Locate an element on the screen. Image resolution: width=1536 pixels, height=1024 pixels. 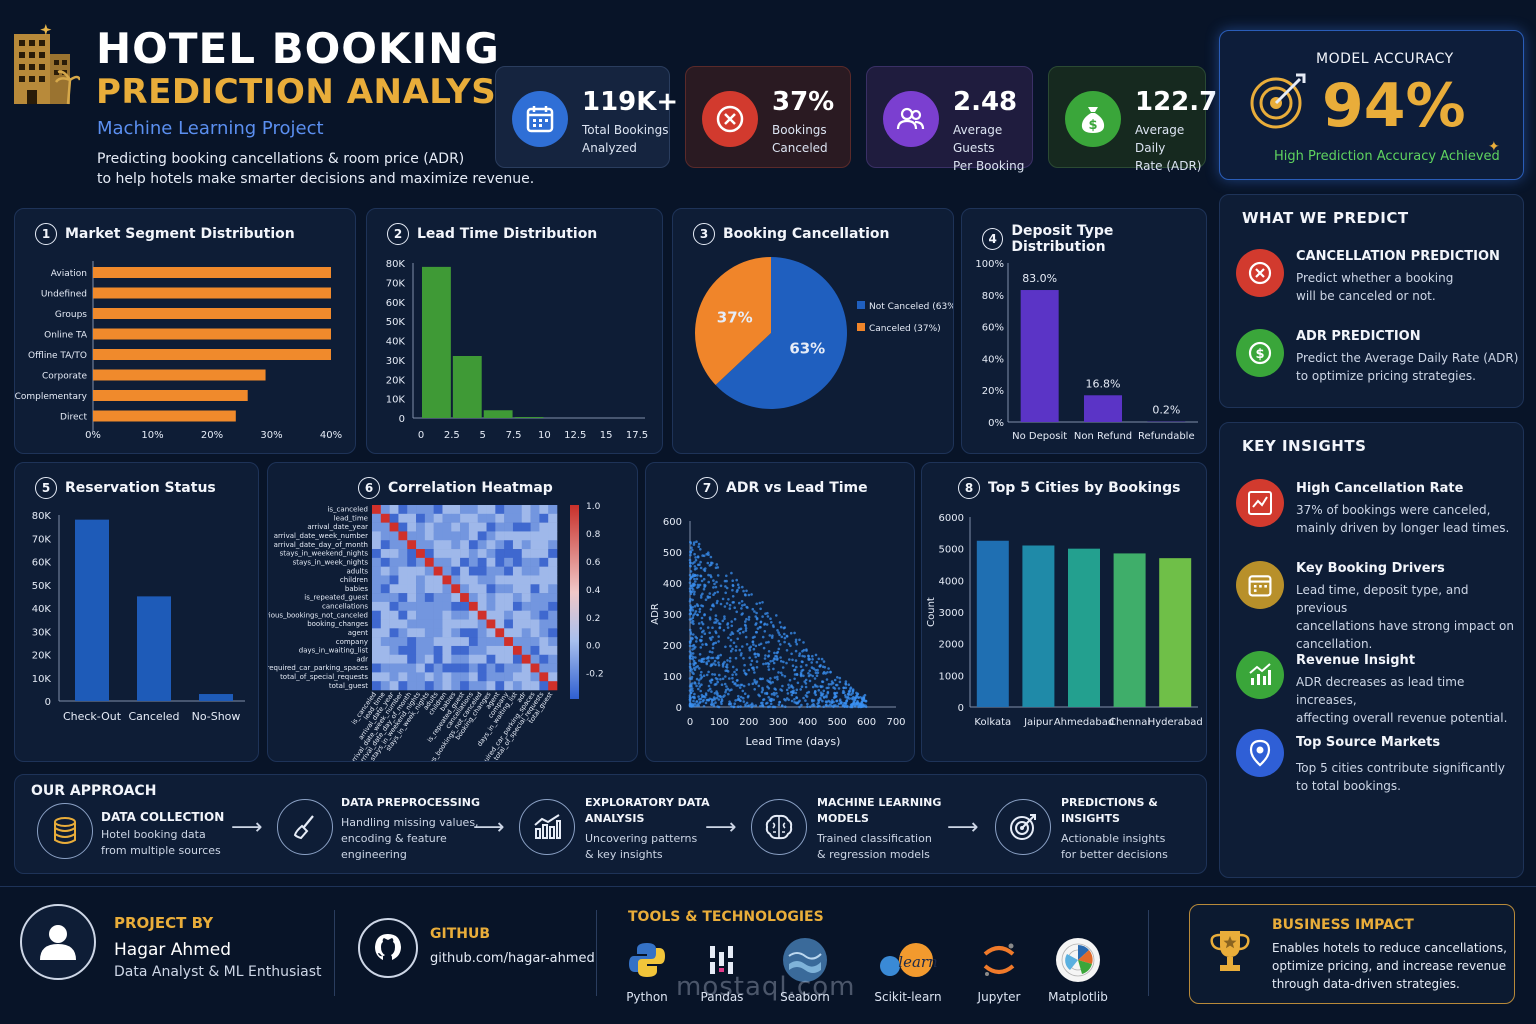
tick-label: 2.5 is located at coordinates (452, 435).